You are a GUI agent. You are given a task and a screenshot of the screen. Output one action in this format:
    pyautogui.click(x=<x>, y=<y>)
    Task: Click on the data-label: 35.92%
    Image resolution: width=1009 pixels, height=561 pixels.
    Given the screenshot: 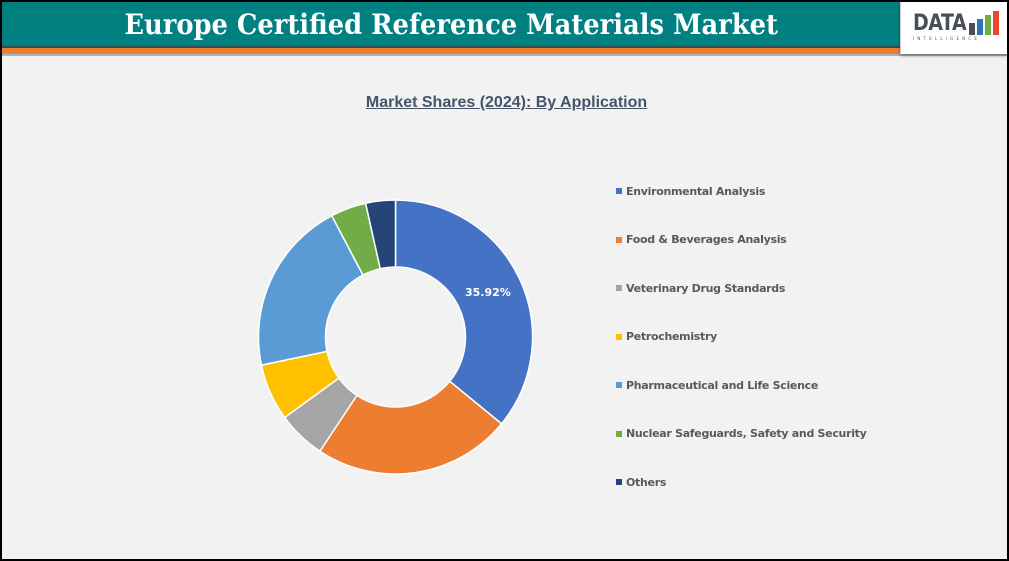 What is the action you would take?
    pyautogui.click(x=488, y=292)
    